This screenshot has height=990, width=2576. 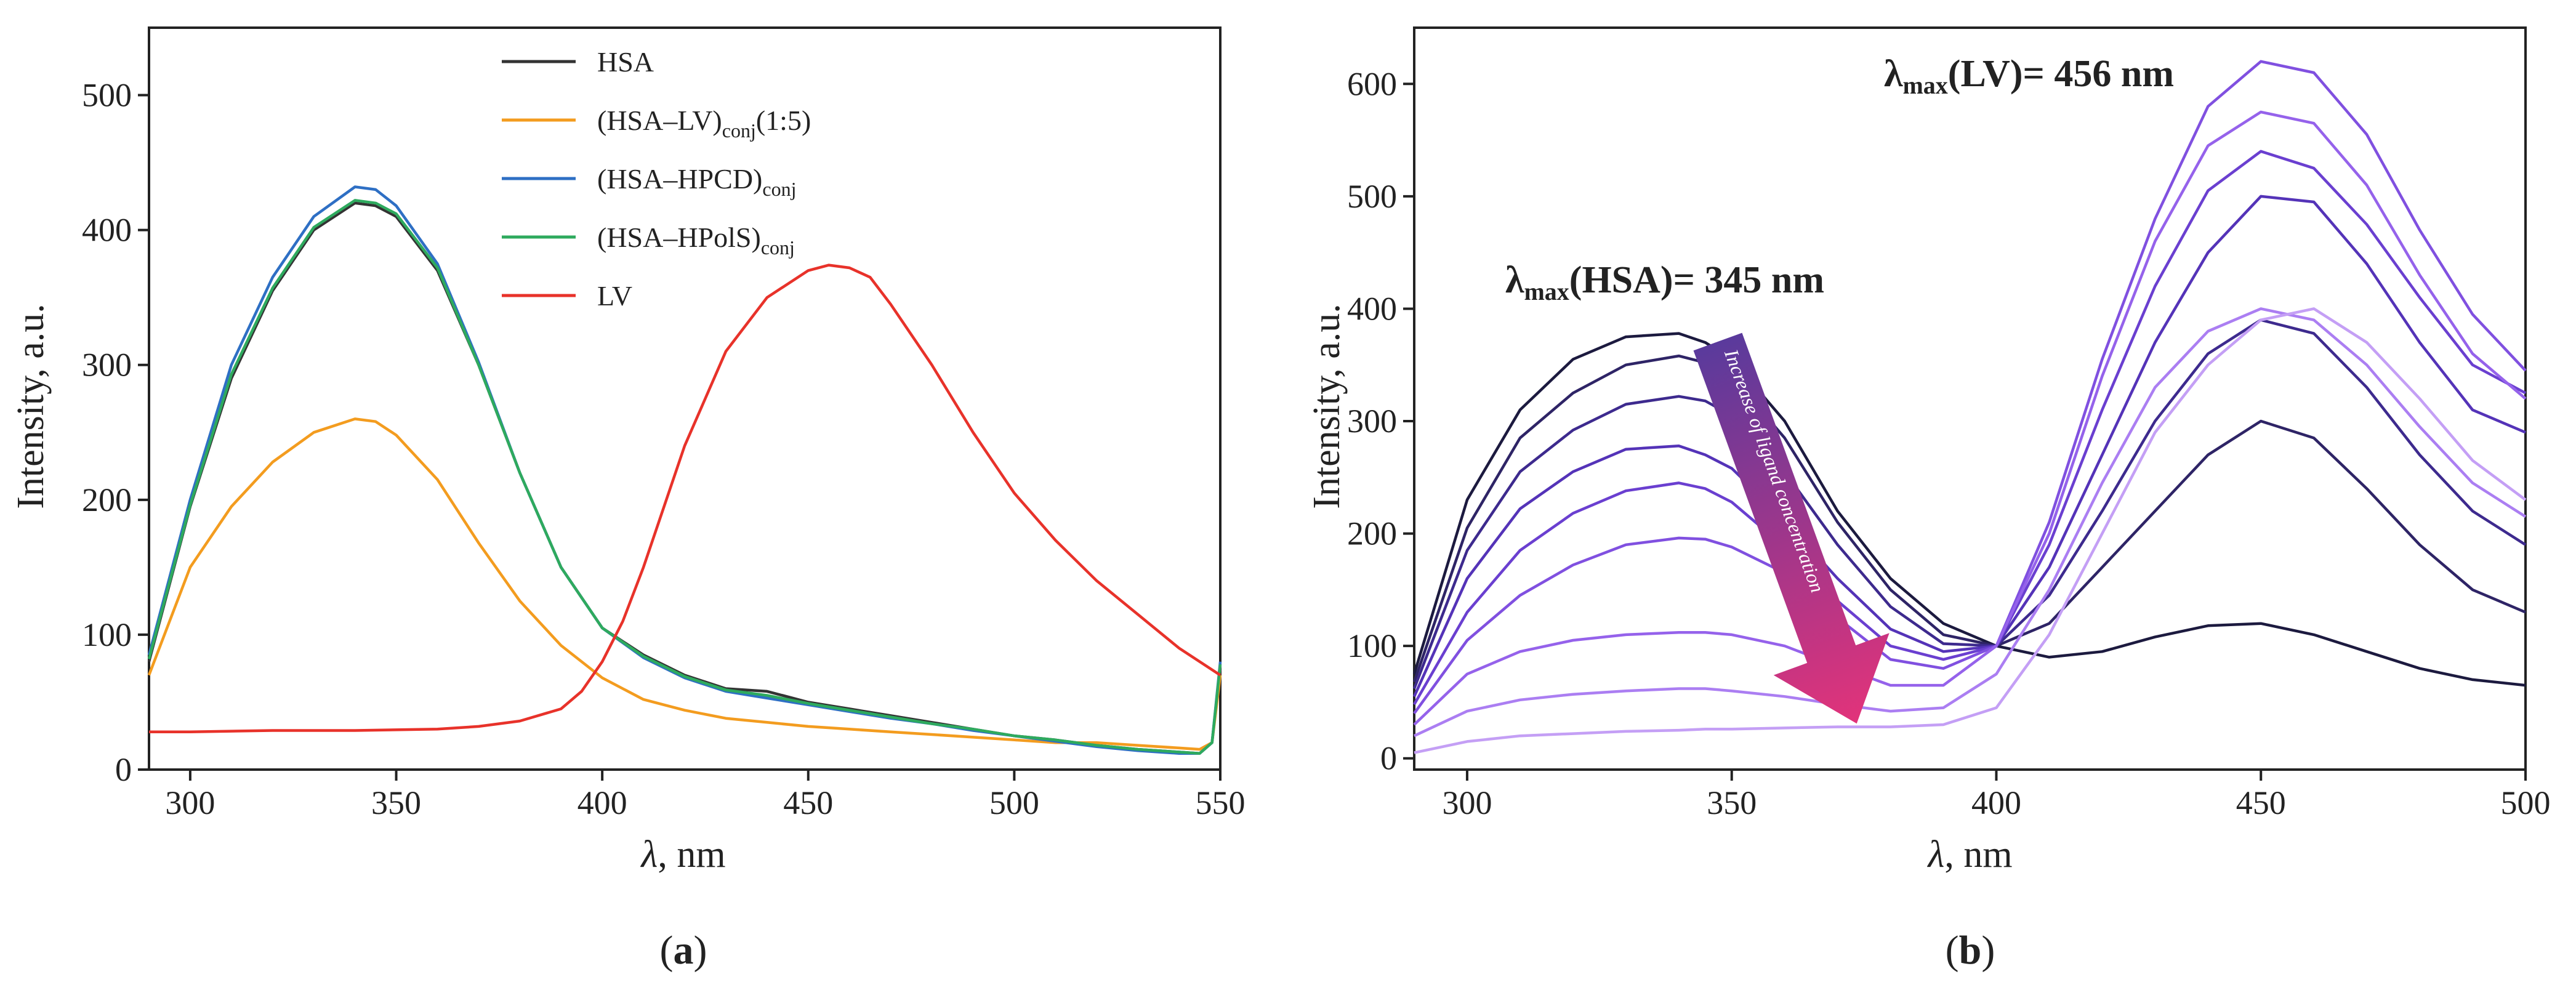 I want to click on x-axis-label-a: λ, nm, so click(x=682, y=854).